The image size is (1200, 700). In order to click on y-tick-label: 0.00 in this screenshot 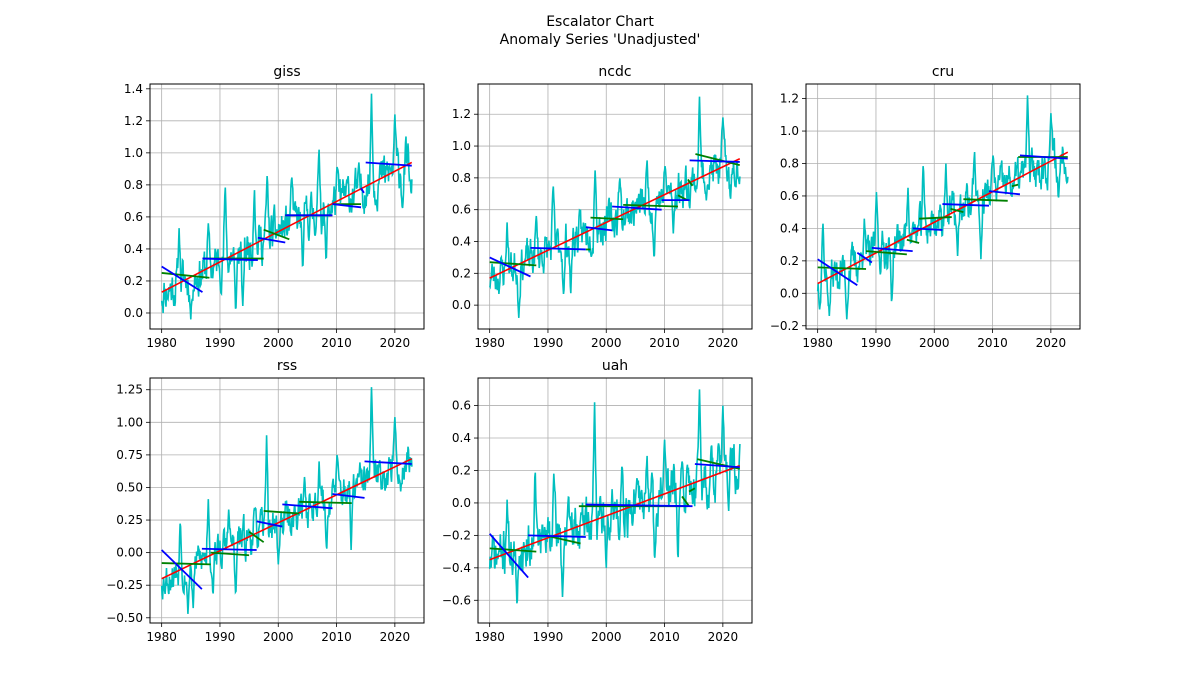, I will do `click(129, 553)`.